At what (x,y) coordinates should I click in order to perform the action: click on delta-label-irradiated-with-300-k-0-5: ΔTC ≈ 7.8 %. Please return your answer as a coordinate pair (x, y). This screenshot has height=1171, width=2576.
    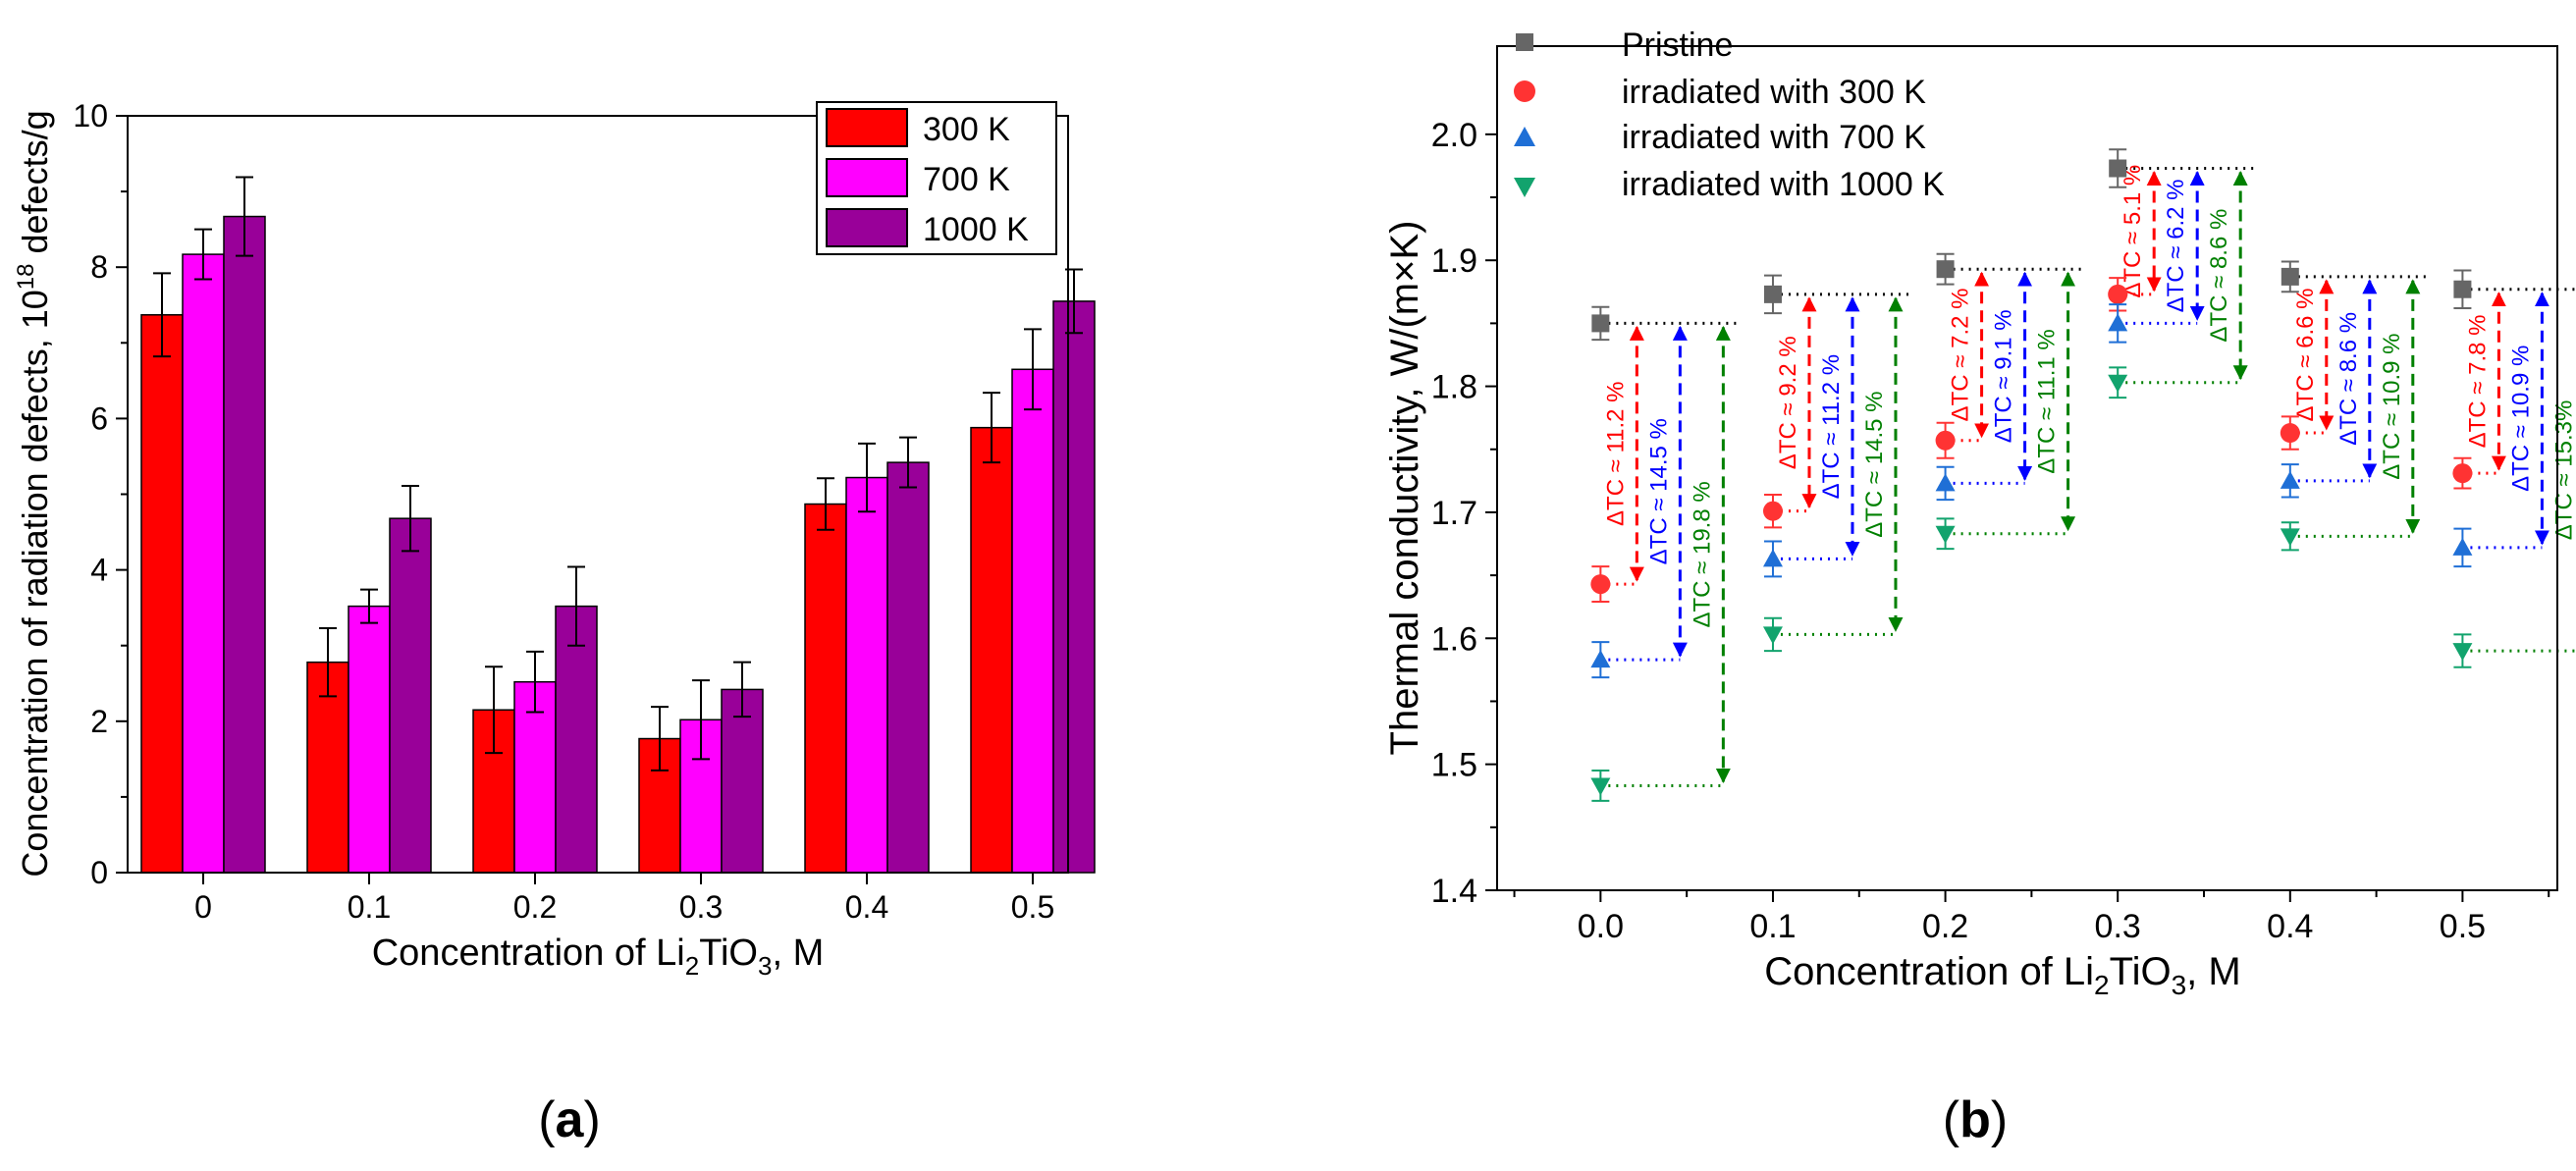
    Looking at the image, I should click on (2477, 381).